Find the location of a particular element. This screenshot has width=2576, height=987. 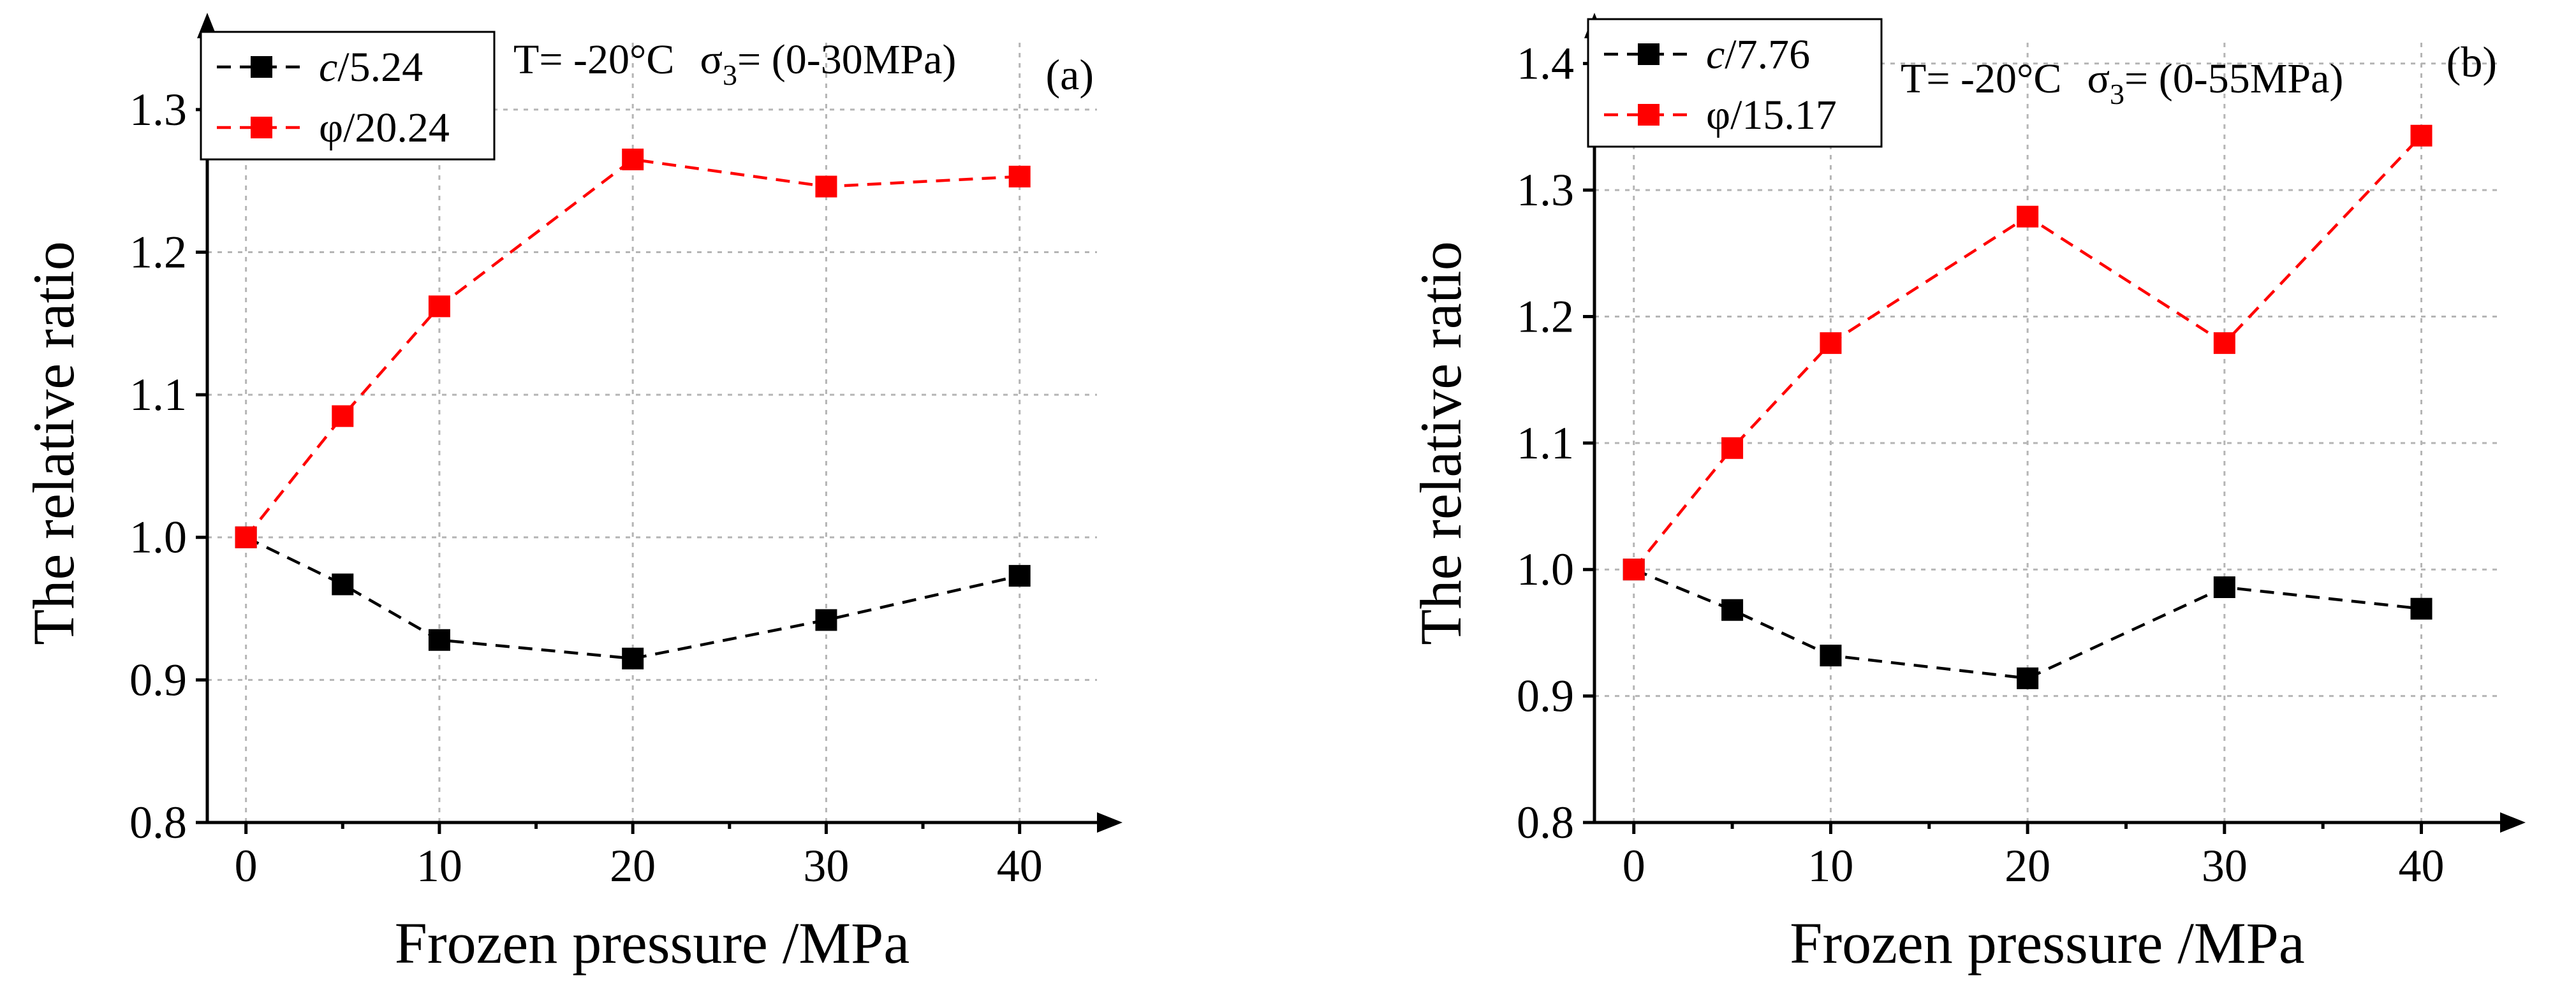

legend-value: /5.24 is located at coordinates (380, 68).